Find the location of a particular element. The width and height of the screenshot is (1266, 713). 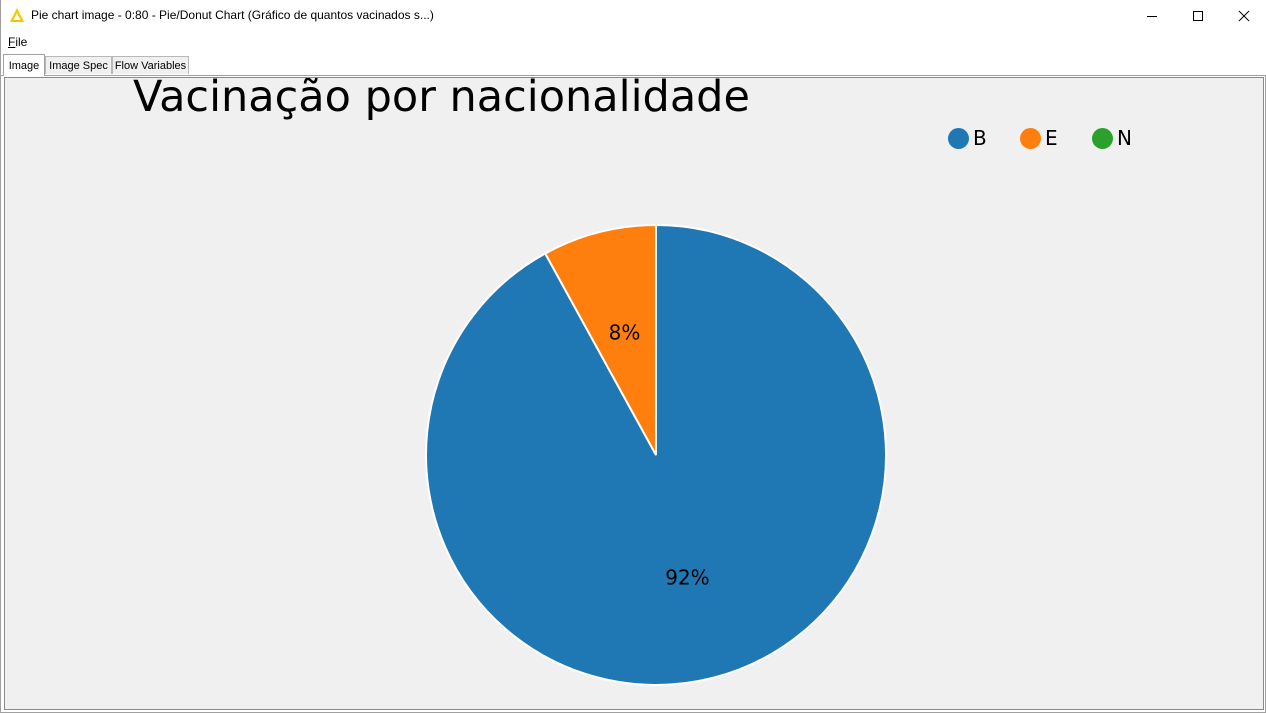

maximize-button is located at coordinates (1198, 15).